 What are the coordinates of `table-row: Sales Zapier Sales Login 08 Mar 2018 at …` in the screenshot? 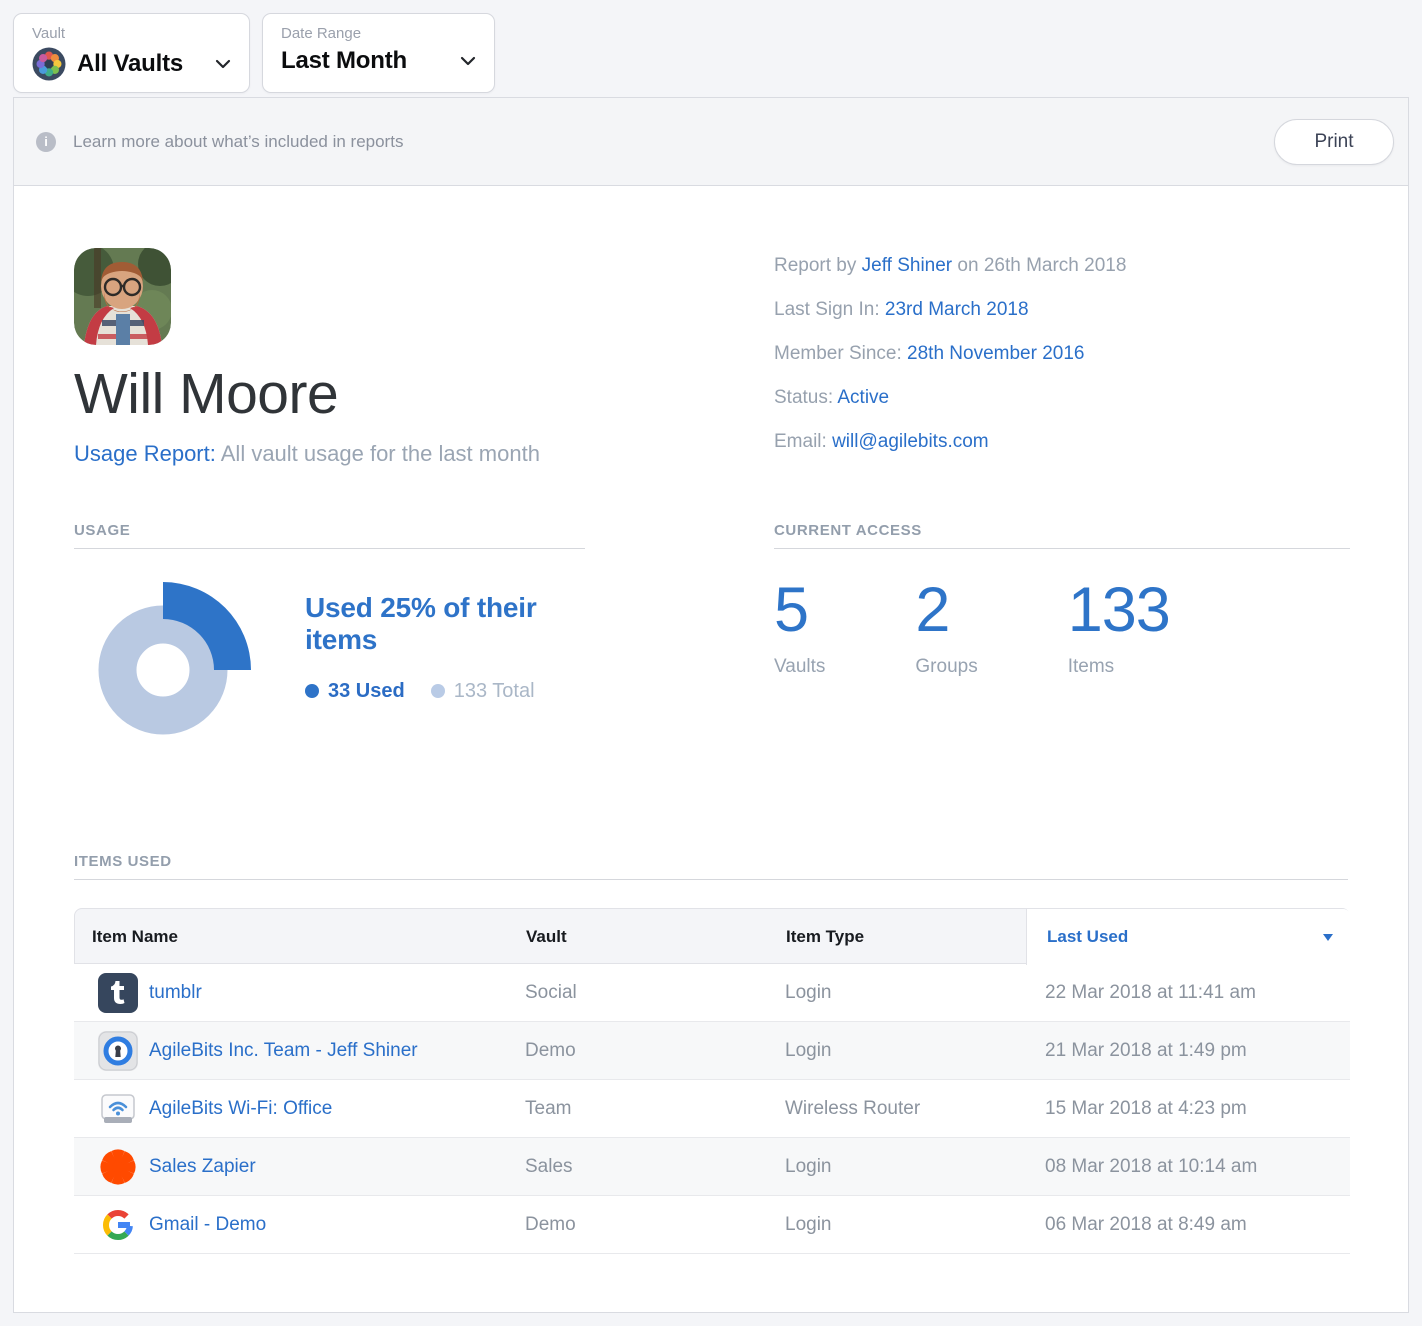 It's located at (712, 1167).